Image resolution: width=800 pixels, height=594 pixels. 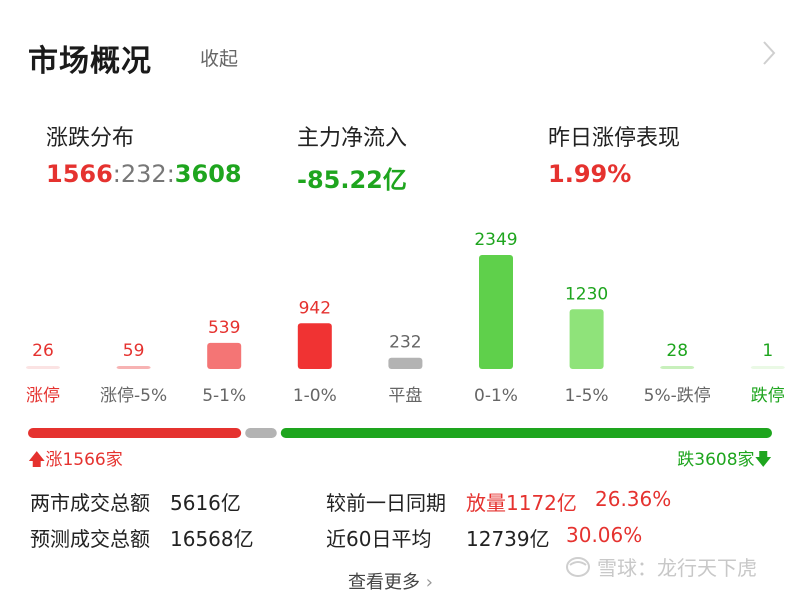 What do you see at coordinates (604, 535) in the screenshot?
I see `avg60-pct: 30.06%` at bounding box center [604, 535].